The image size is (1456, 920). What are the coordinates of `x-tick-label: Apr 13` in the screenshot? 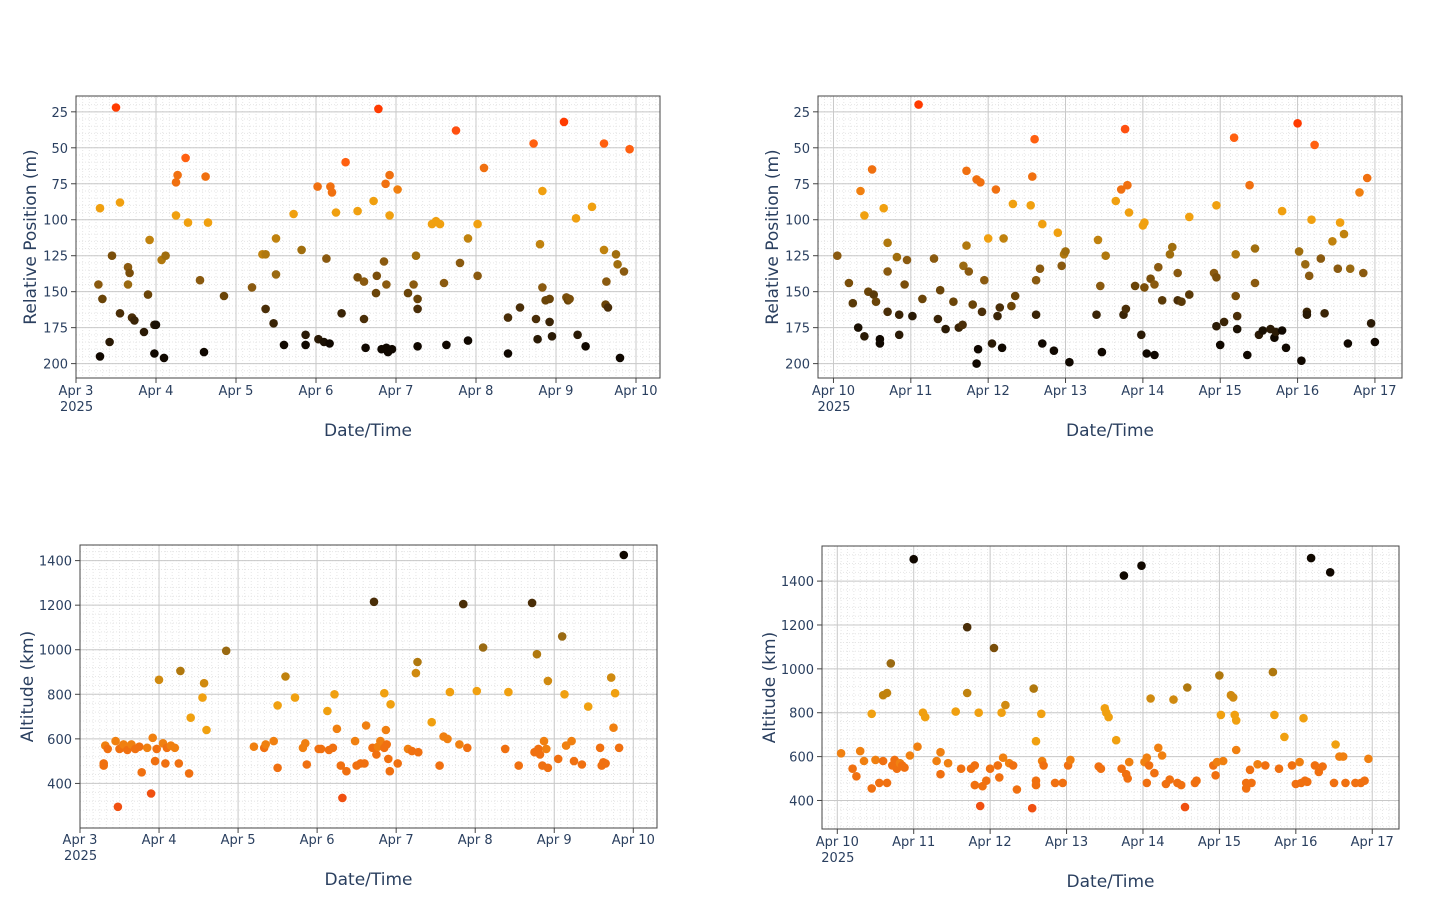 It's located at (1066, 842).